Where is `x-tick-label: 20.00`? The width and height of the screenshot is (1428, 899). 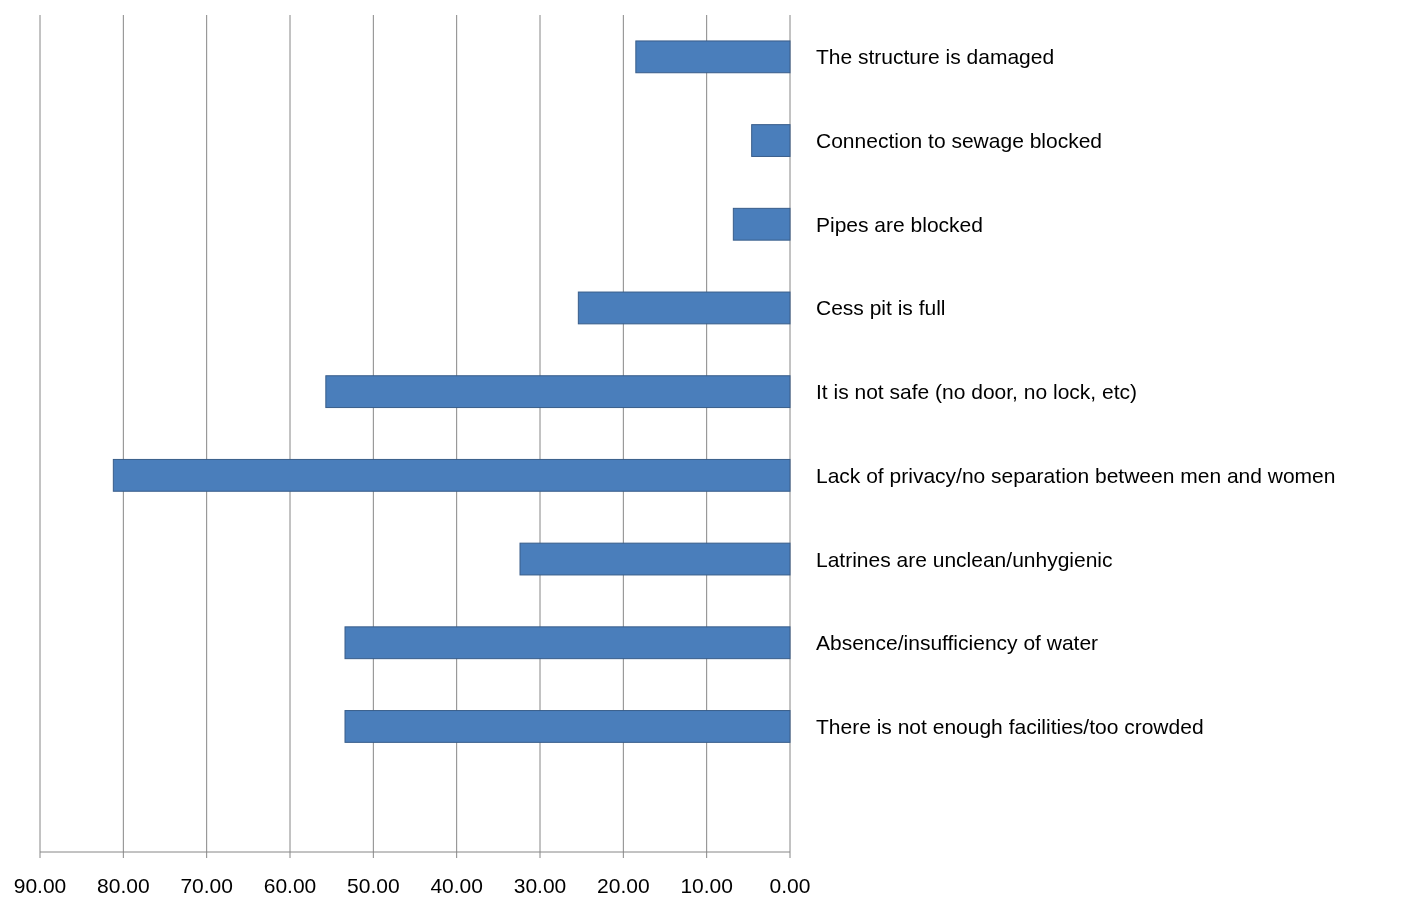 x-tick-label: 20.00 is located at coordinates (623, 885).